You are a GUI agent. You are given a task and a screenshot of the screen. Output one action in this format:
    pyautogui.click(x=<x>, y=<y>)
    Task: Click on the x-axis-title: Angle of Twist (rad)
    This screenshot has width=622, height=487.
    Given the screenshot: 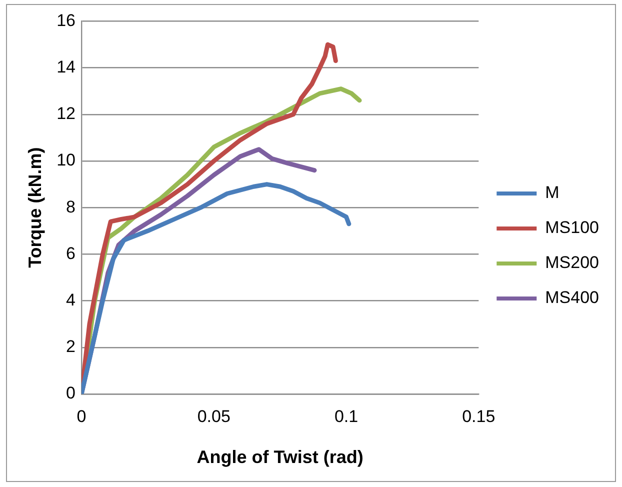 What is the action you would take?
    pyautogui.click(x=280, y=457)
    